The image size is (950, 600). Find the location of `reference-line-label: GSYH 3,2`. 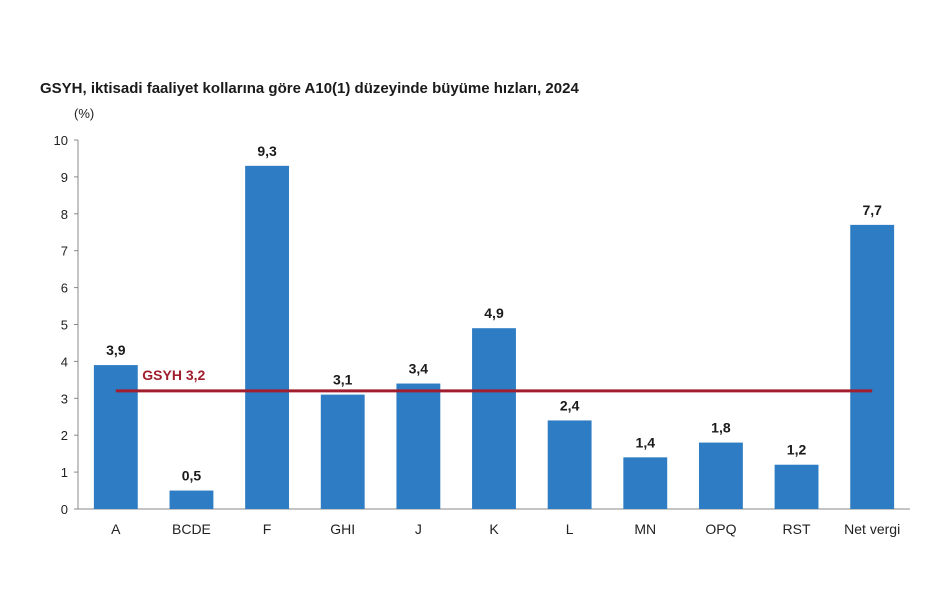

reference-line-label: GSYH 3,2 is located at coordinates (173, 375).